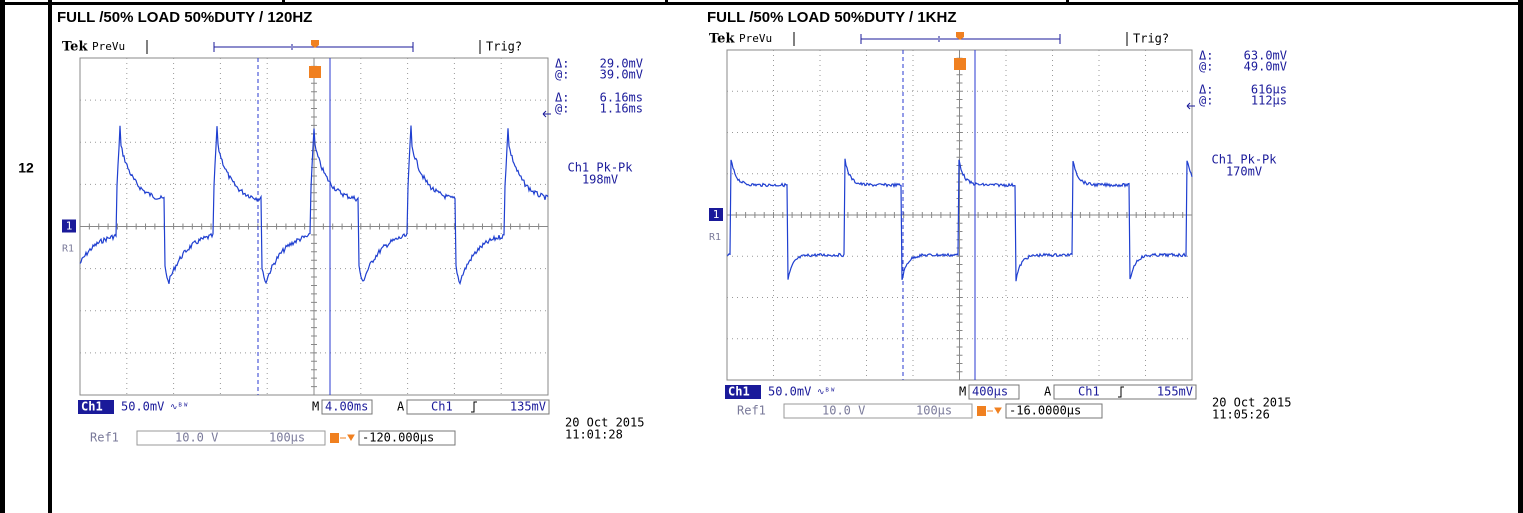  I want to click on readout-value: 112µs, so click(1269, 101).